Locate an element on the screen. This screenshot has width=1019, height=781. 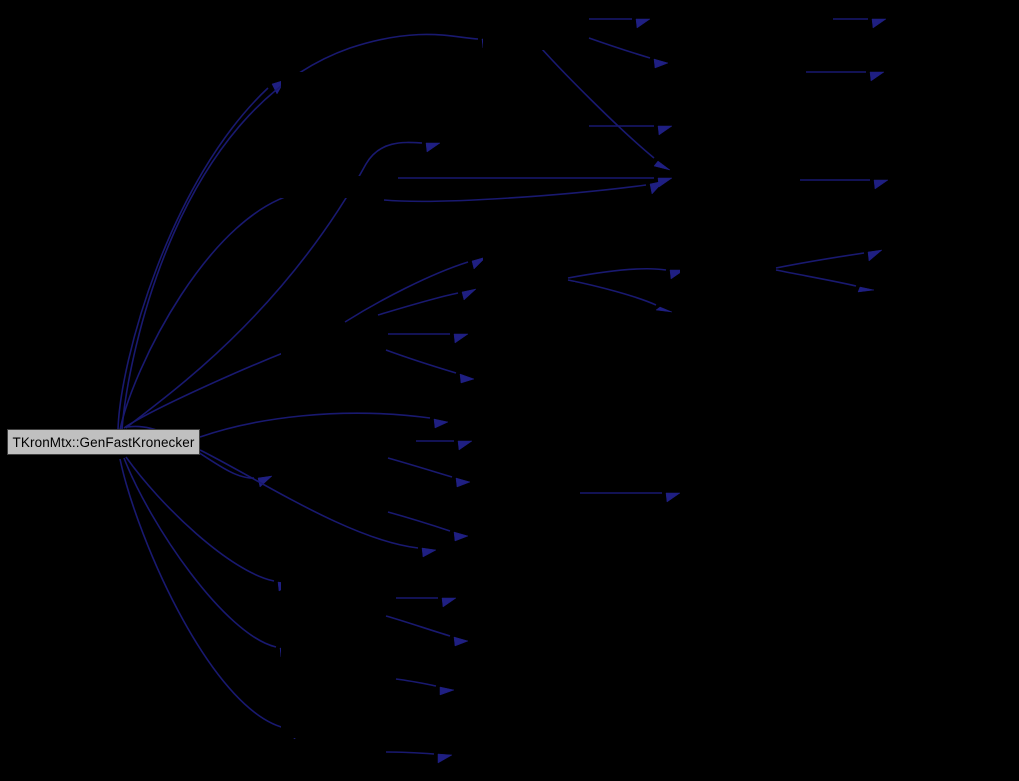
graph-node-root: TKronMtx::GenFastKronecker is located at coordinates (103, 442).